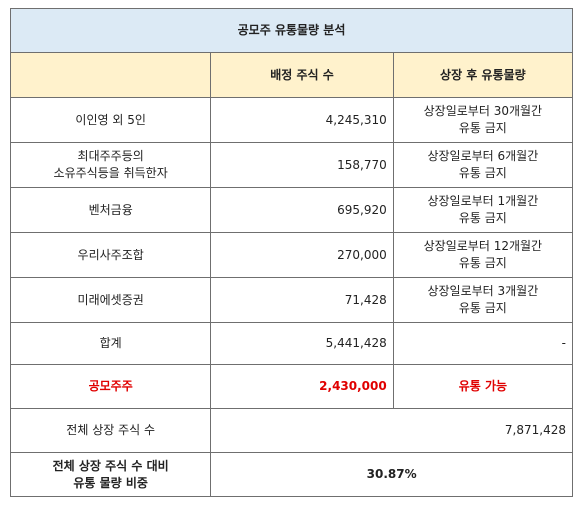 The image size is (577, 518). I want to click on holder-name-line: 벤처금융, so click(110, 209).